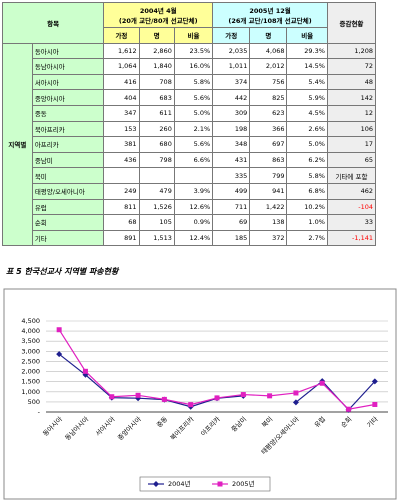  I want to click on cell: 12.6%, so click(193, 207).